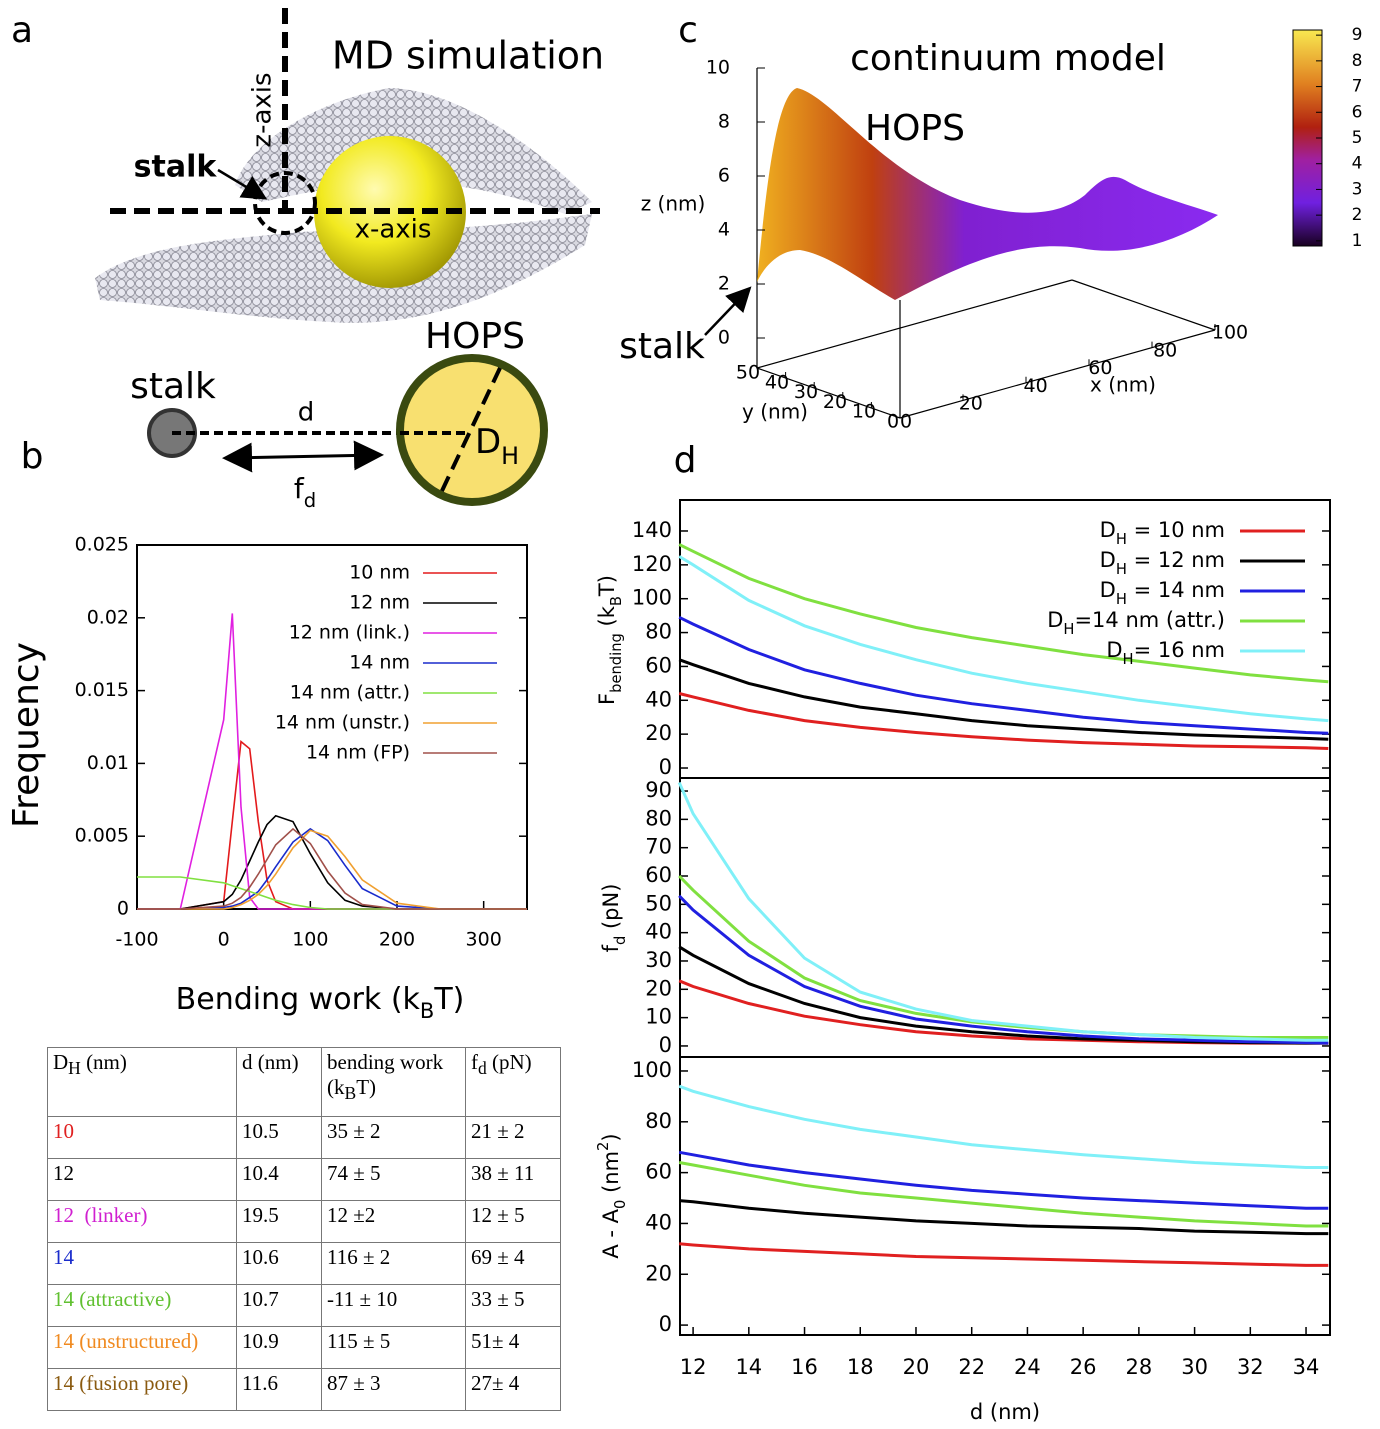 The width and height of the screenshot is (1380, 1429). I want to click on colorbar-tick-label: 6, so click(1357, 112).